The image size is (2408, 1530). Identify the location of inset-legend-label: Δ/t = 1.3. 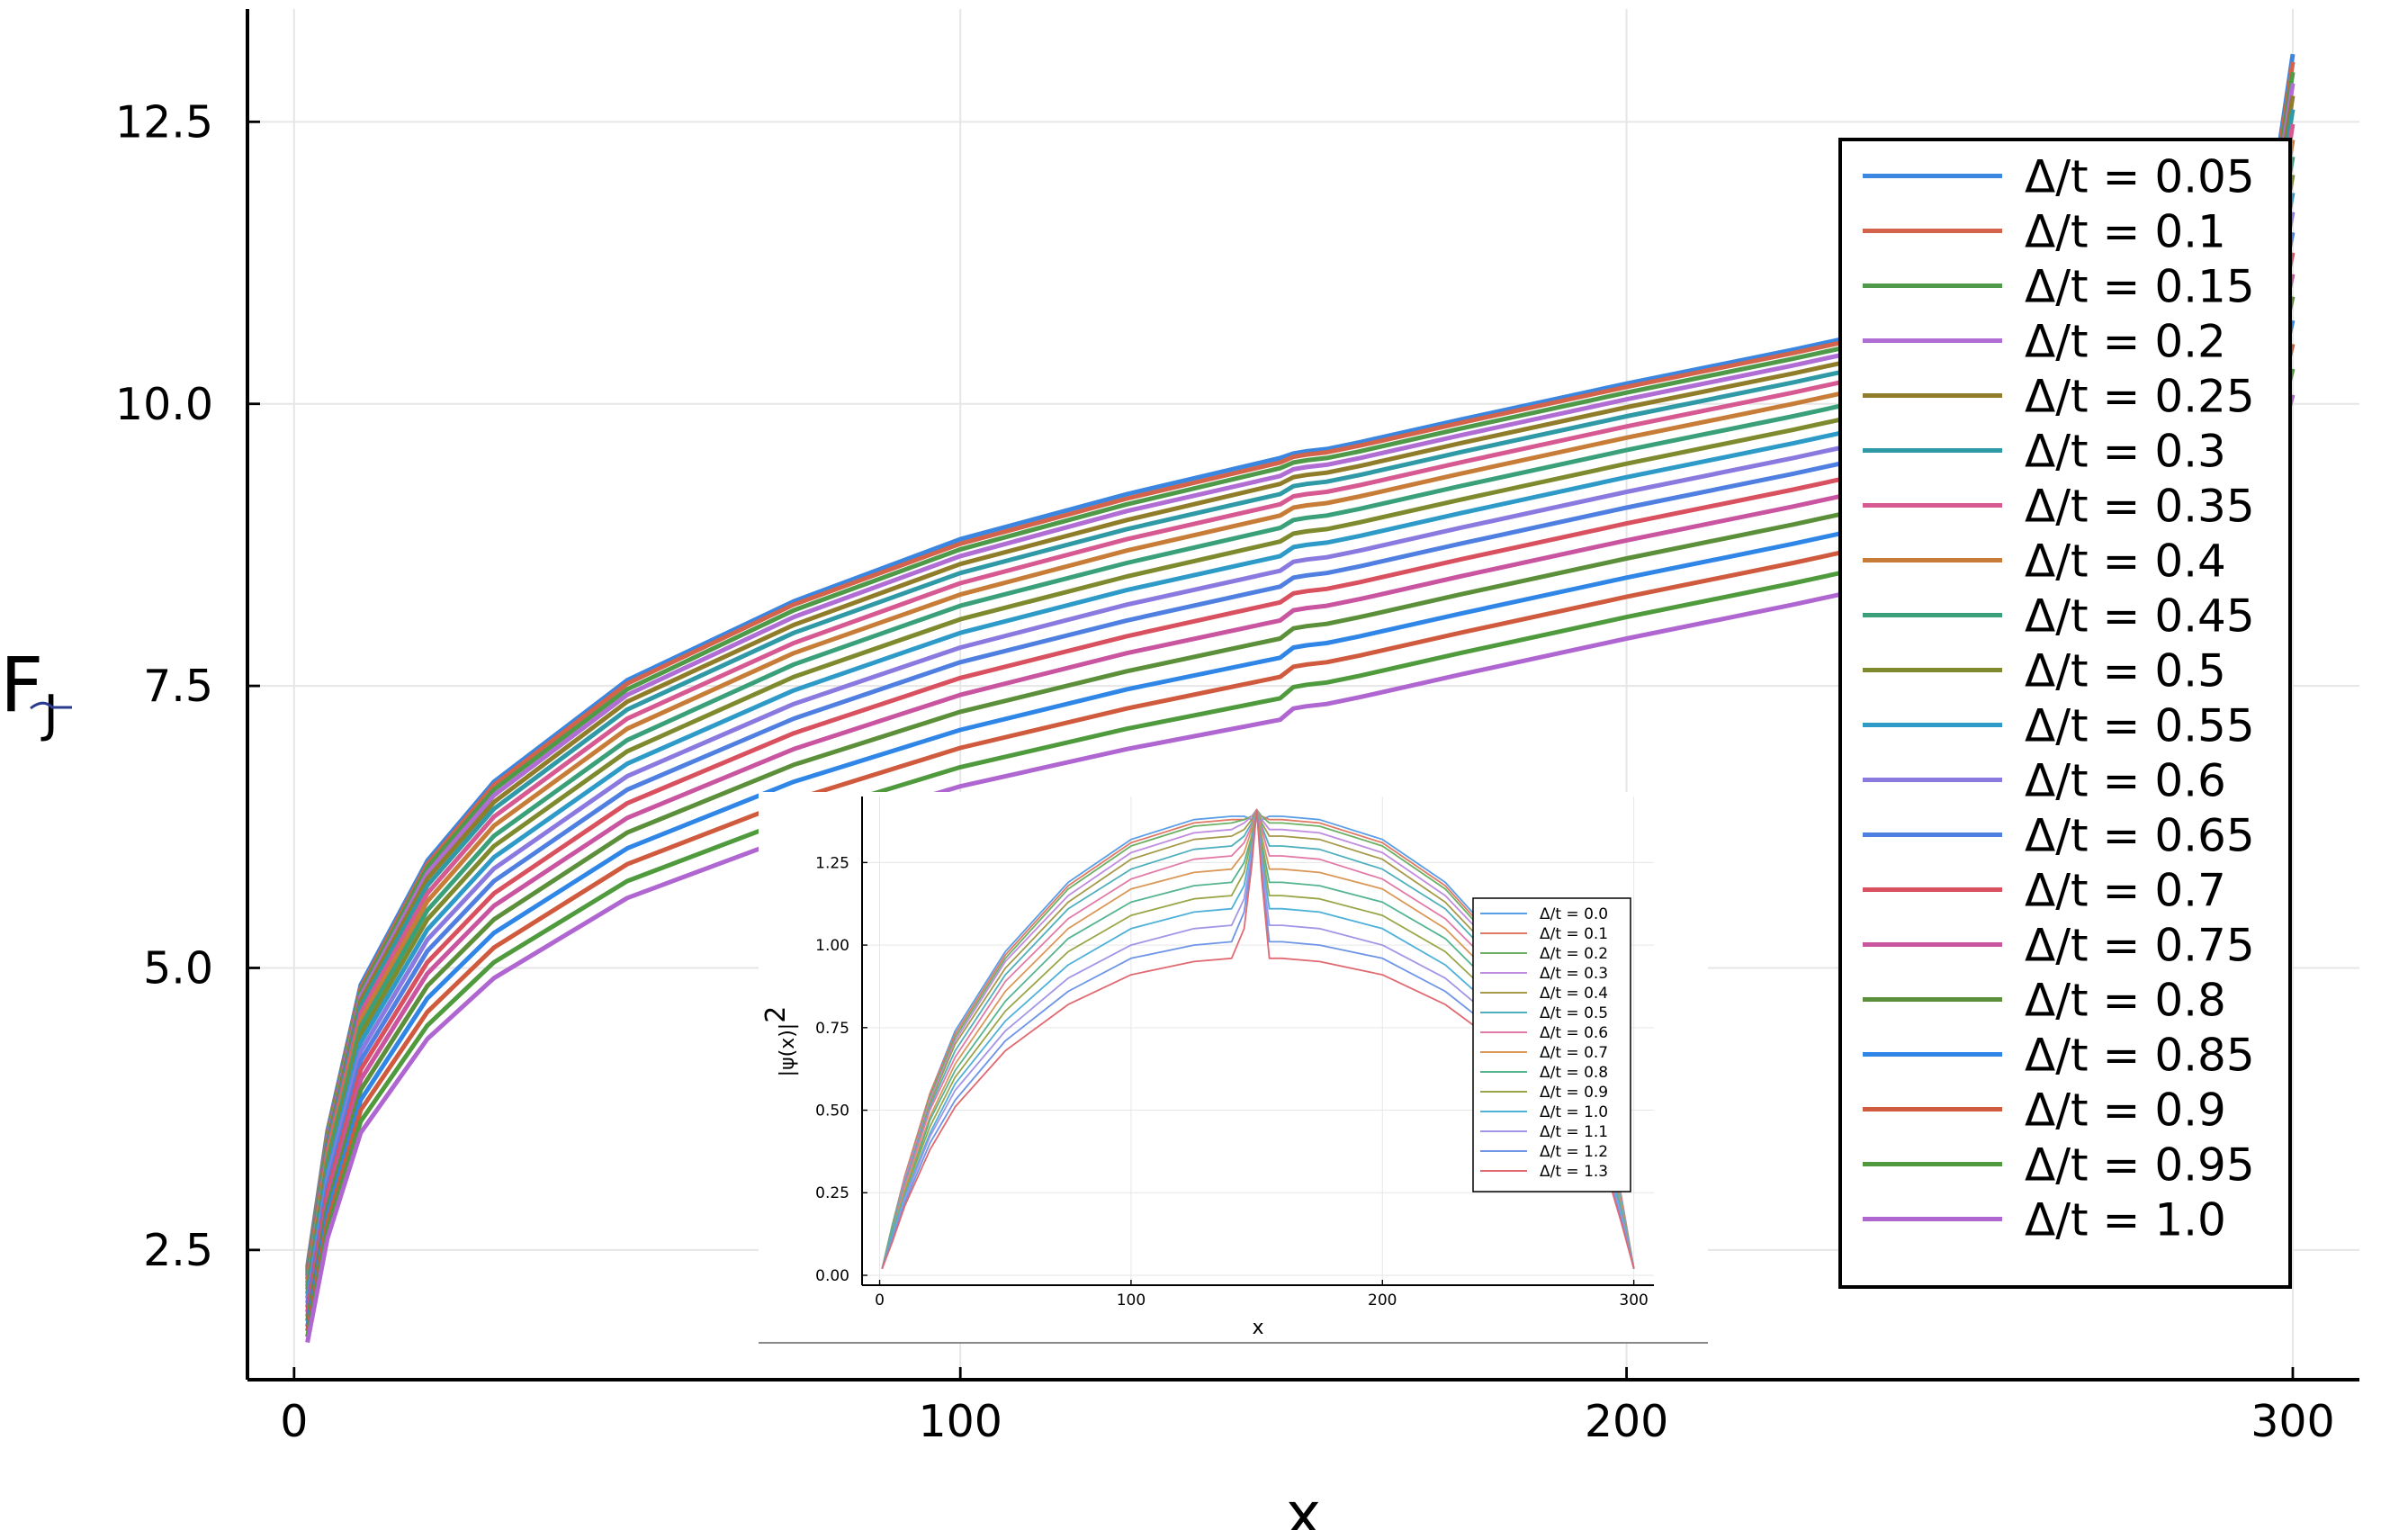
(1574, 1172).